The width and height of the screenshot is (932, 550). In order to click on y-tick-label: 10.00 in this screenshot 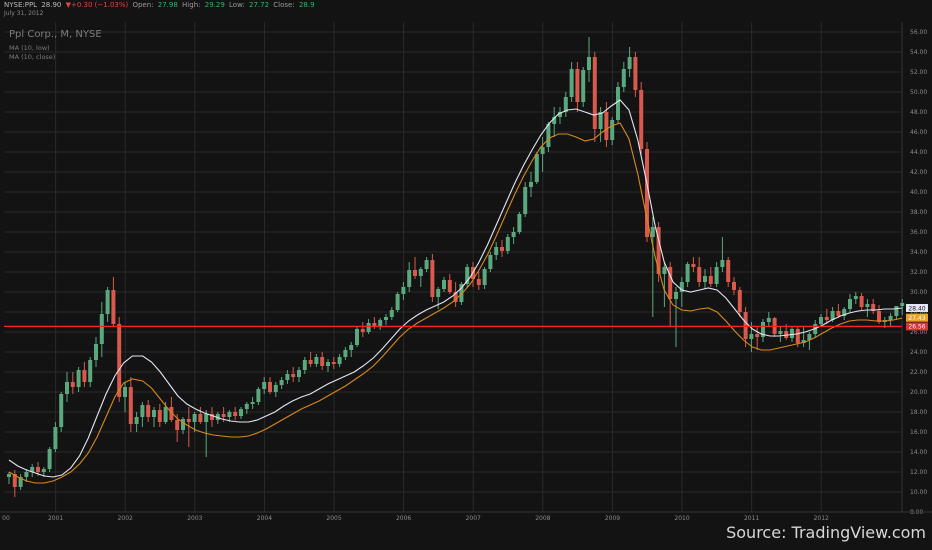, I will do `click(918, 492)`.